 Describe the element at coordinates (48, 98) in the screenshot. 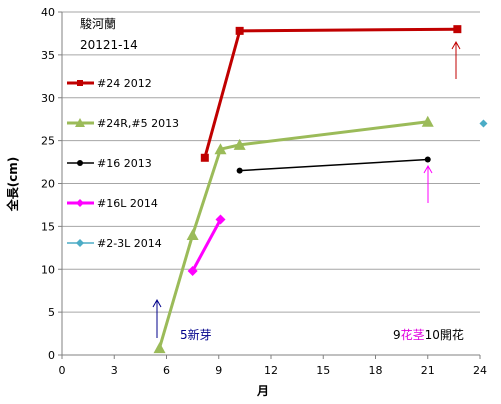

I see `y-tick-label: 30` at that location.